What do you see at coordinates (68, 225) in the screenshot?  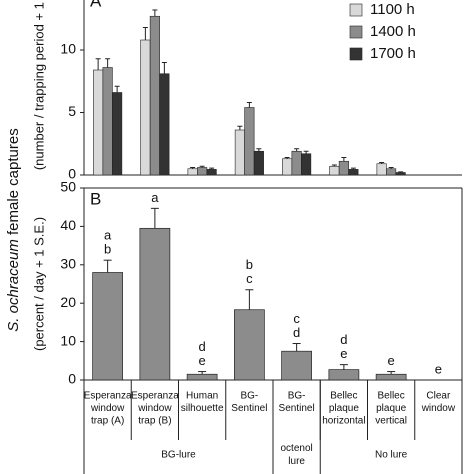 I see `y-tick-label: 40` at bounding box center [68, 225].